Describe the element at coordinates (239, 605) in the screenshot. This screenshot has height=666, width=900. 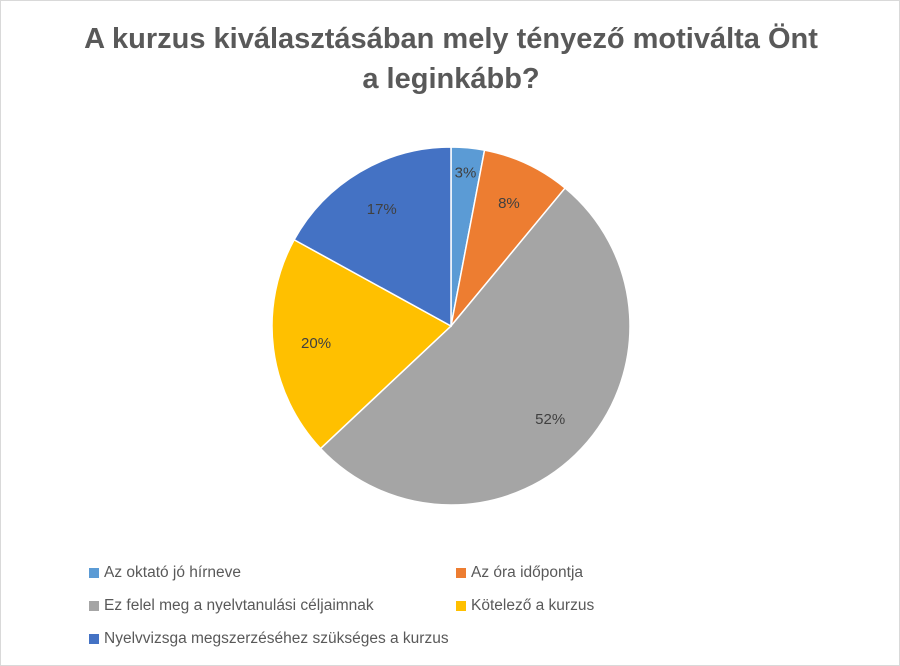
I see `legend-label-2: Ez felel meg a nyelvtanulási céljaimnak` at that location.